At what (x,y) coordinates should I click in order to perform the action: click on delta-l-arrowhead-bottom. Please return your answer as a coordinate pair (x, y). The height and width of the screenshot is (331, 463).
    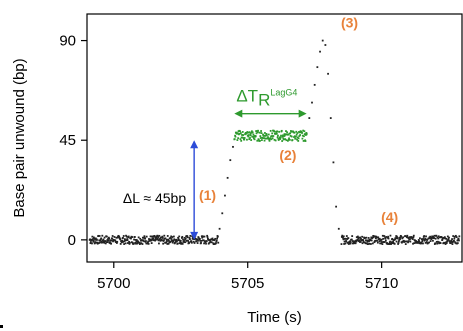
    Looking at the image, I should click on (194, 235).